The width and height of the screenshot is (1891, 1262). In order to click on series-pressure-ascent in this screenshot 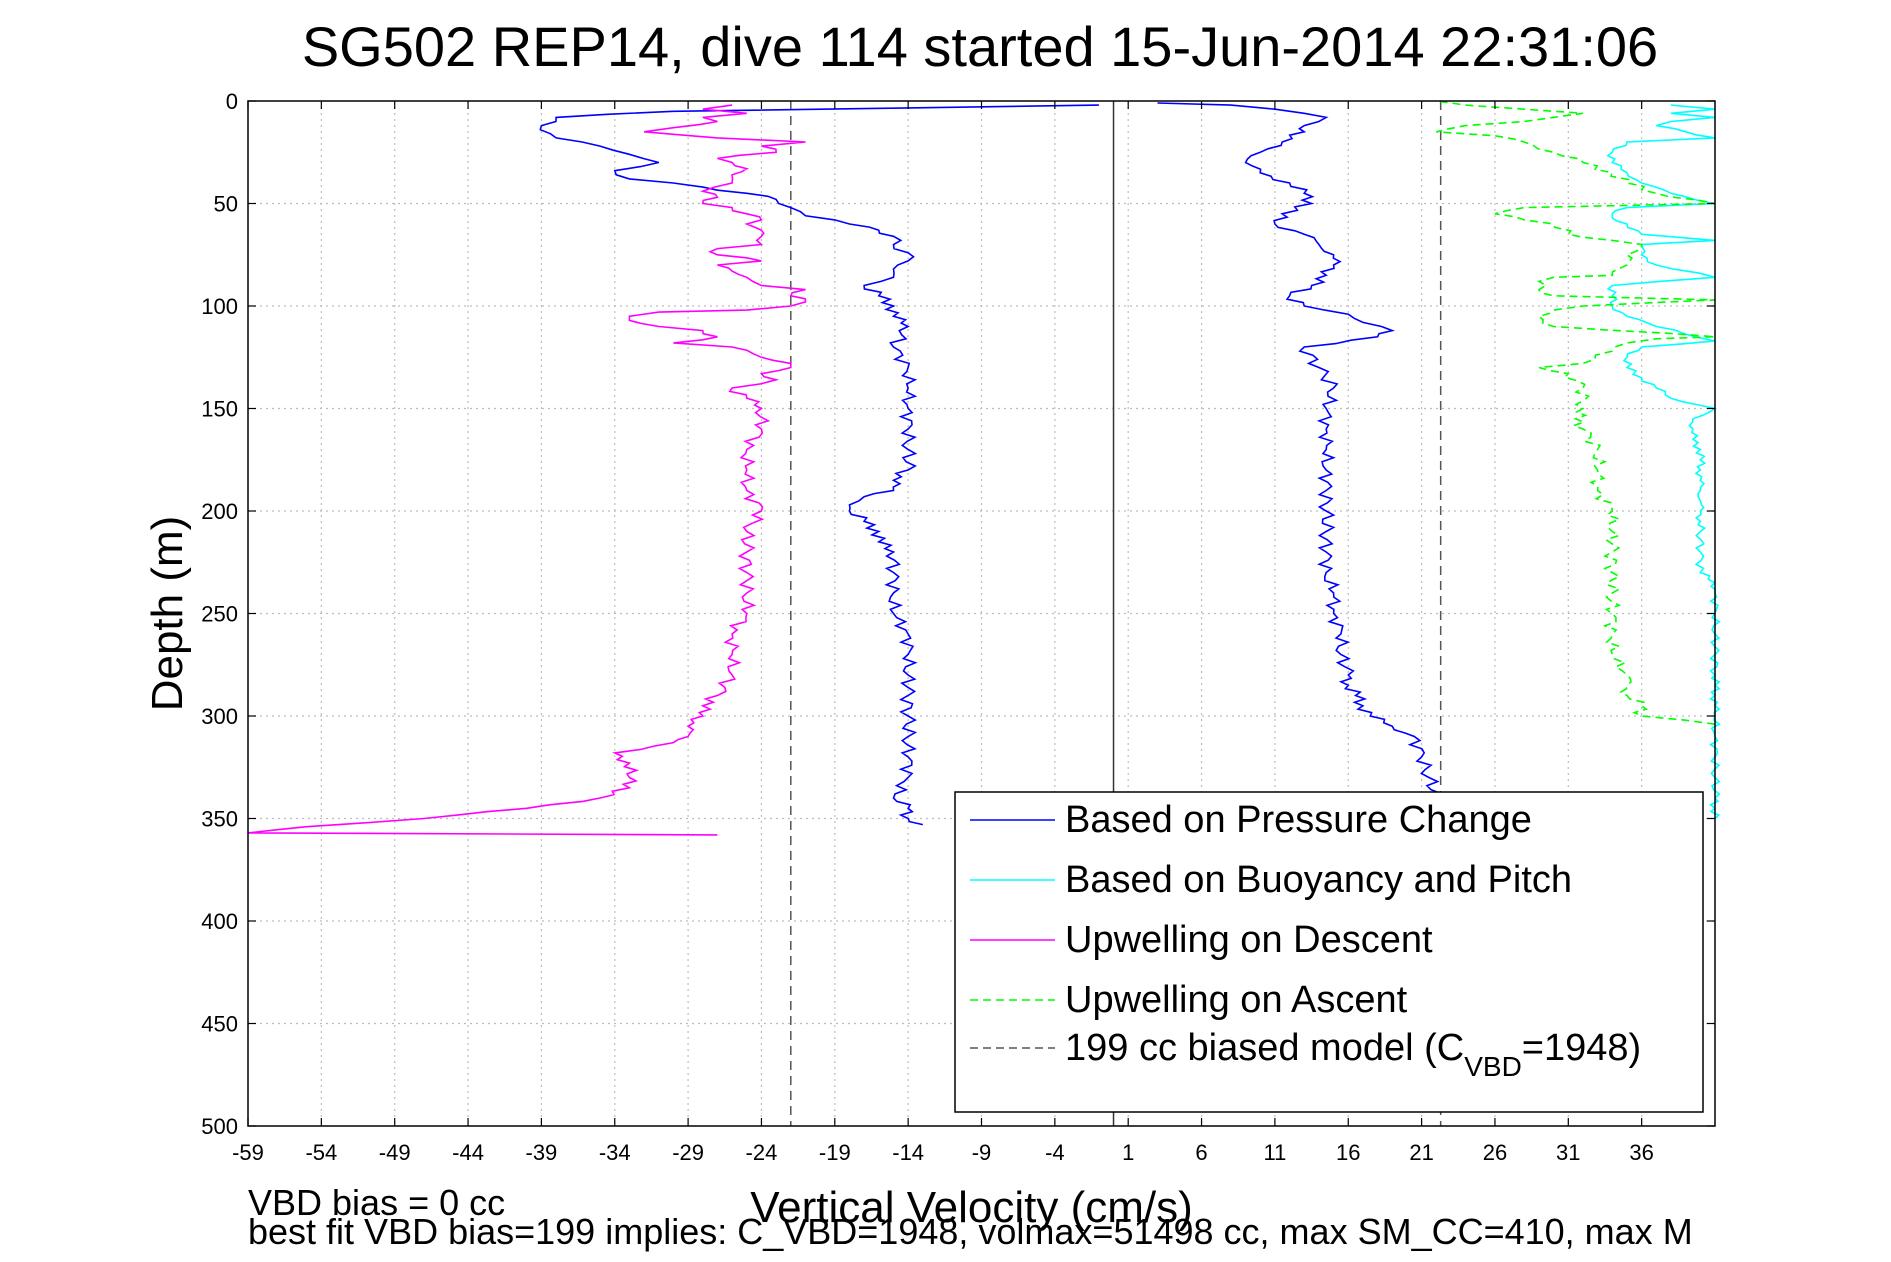, I will do `click(1300, 464)`.